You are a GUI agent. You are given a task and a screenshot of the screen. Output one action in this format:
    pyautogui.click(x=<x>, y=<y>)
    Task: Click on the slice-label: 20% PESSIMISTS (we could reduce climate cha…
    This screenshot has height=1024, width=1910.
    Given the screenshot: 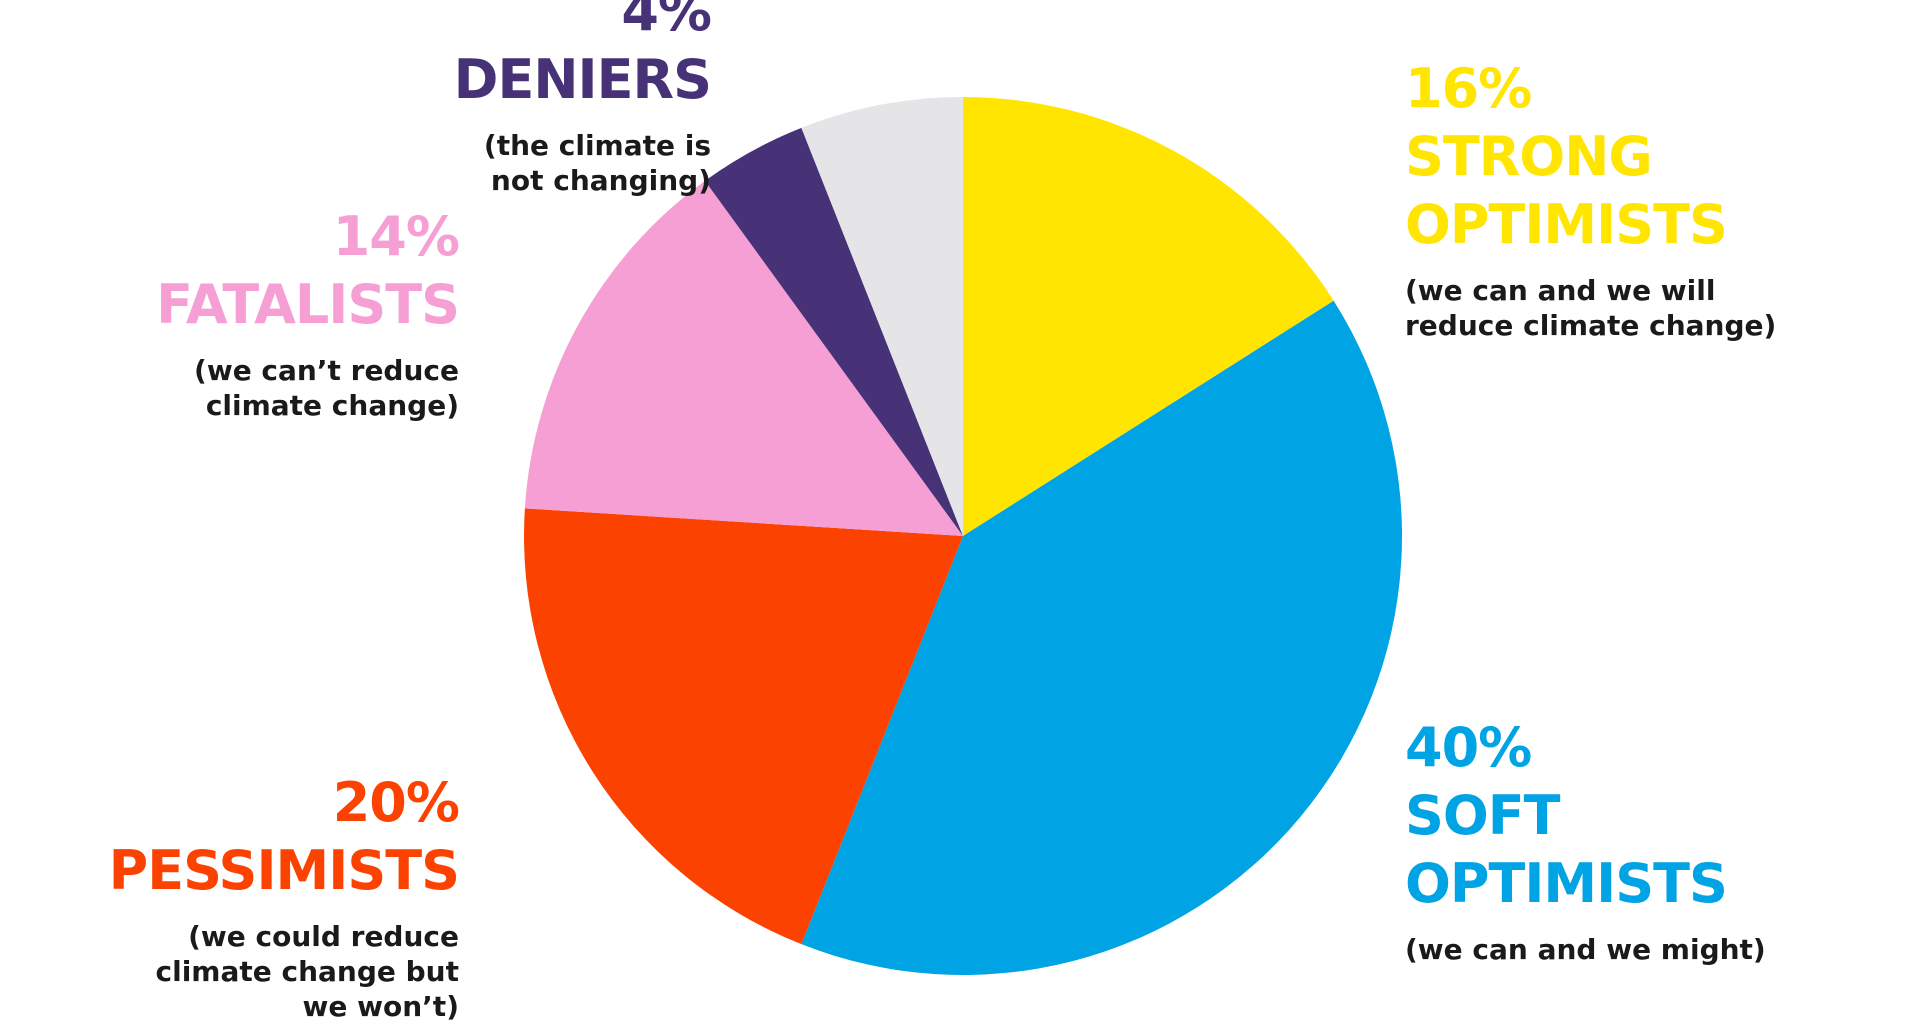 What is the action you would take?
    pyautogui.click(x=284, y=896)
    